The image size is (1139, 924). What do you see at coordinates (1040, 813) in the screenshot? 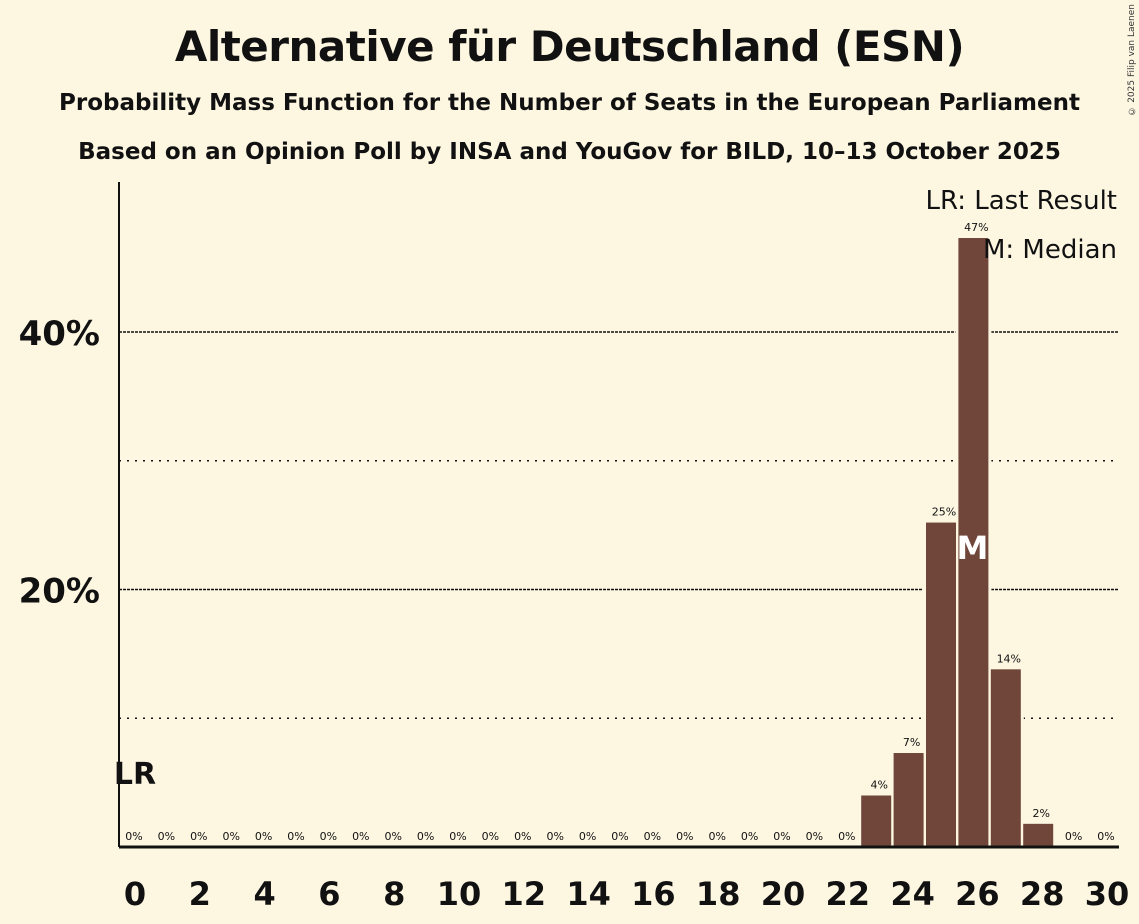
I see `bar-value-label: 2%` at bounding box center [1040, 813].